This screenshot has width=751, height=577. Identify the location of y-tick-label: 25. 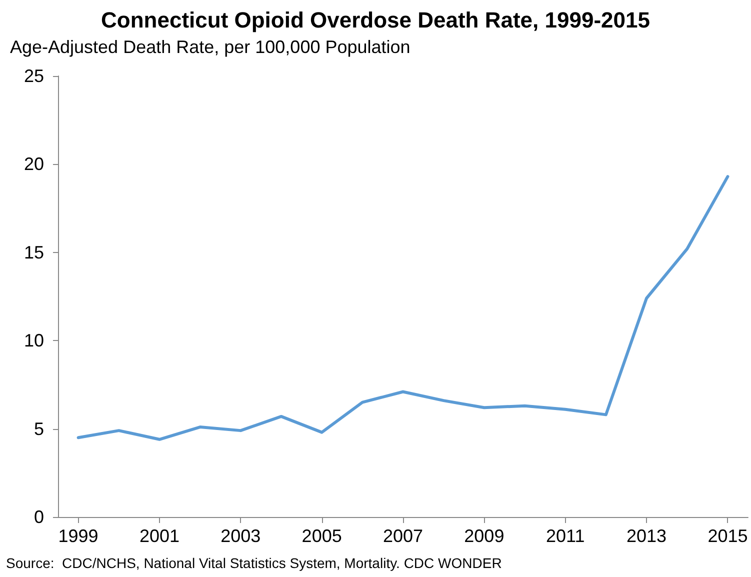
(34, 76).